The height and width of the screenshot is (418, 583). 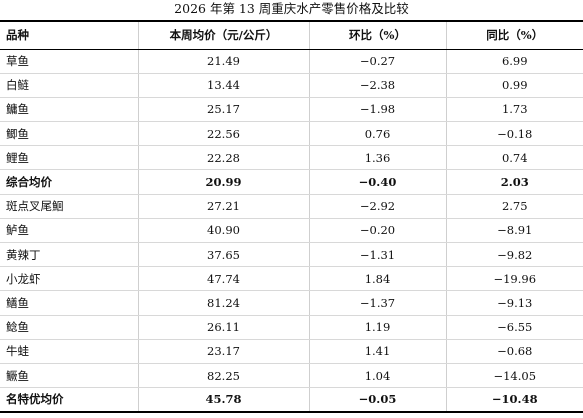 I want to click on cell-mom: −1.37, so click(x=378, y=303).